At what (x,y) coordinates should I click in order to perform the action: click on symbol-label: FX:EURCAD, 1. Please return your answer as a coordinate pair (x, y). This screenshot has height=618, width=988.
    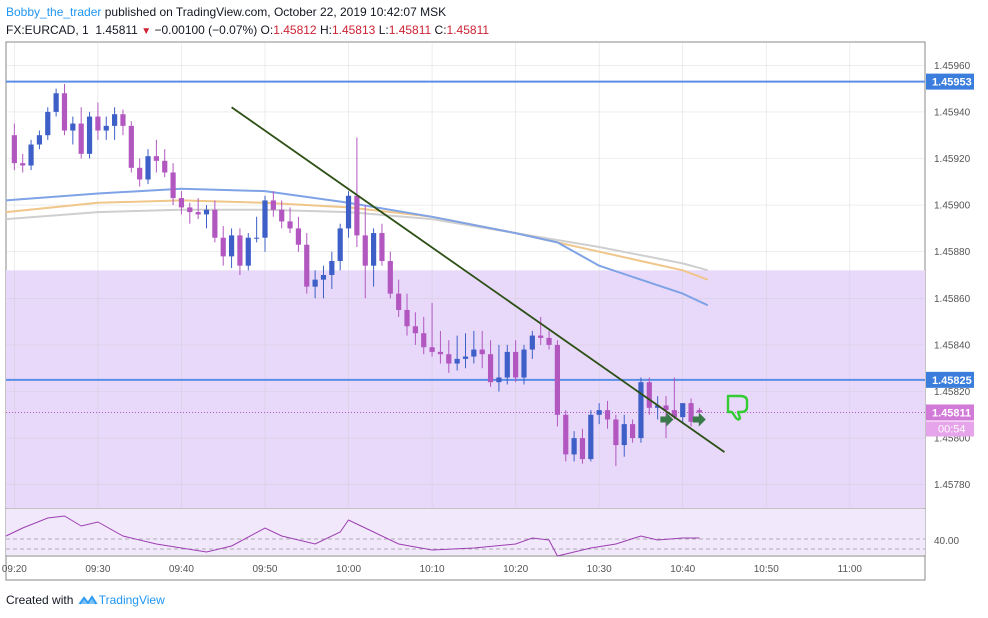
    Looking at the image, I should click on (47, 30).